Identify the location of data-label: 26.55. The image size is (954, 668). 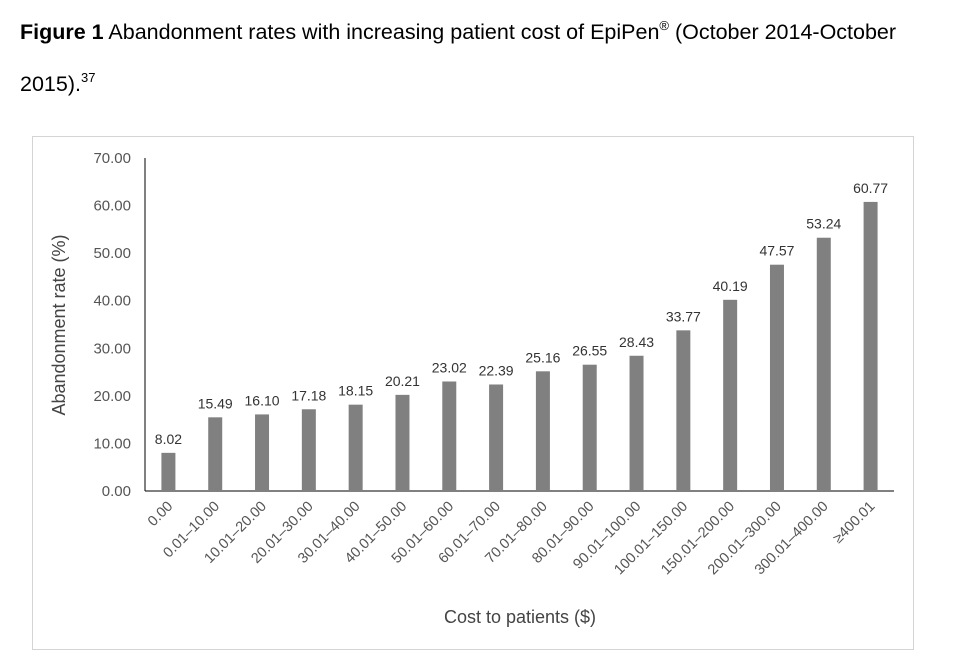
(589, 351).